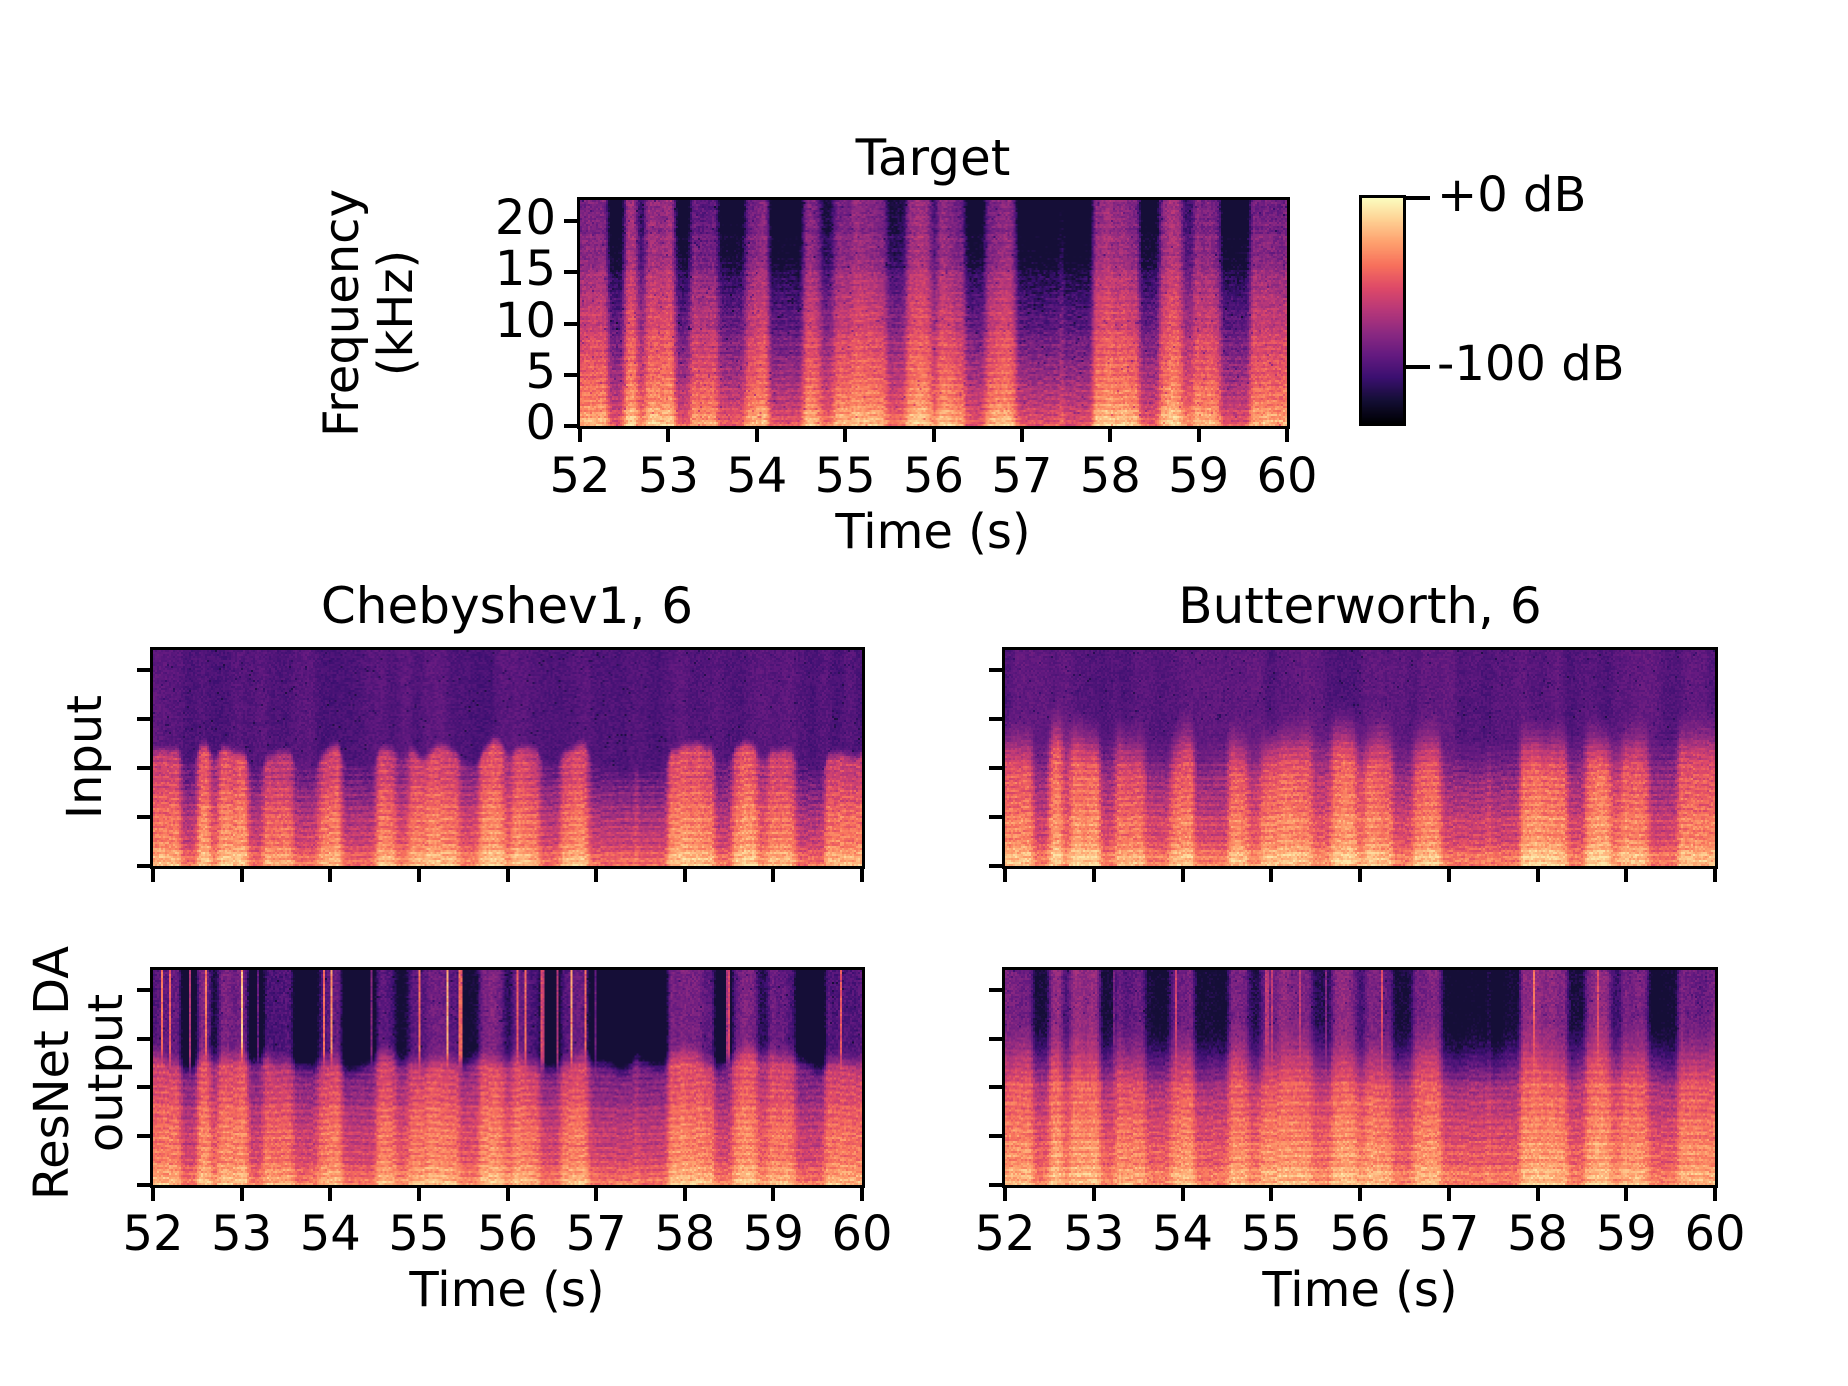 The image size is (1848, 1386). I want to click on frequency-axis-label-line2: (kHz), so click(396, 313).